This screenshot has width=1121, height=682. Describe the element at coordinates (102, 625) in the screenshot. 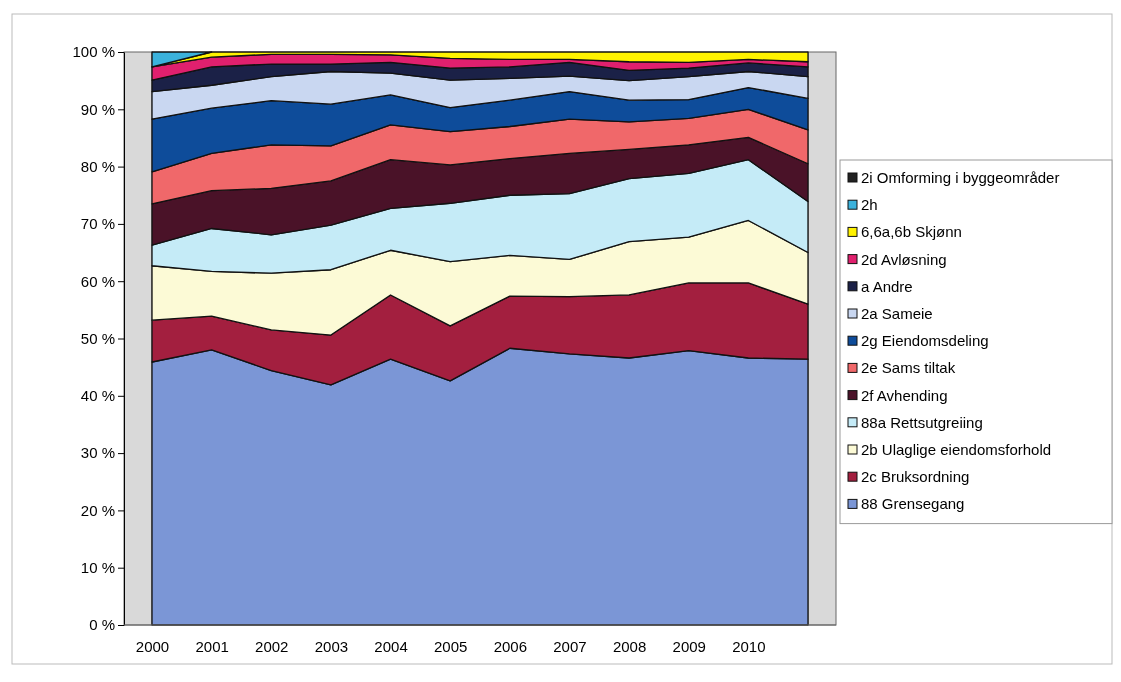

I see `y-tick-label: 0 %` at that location.